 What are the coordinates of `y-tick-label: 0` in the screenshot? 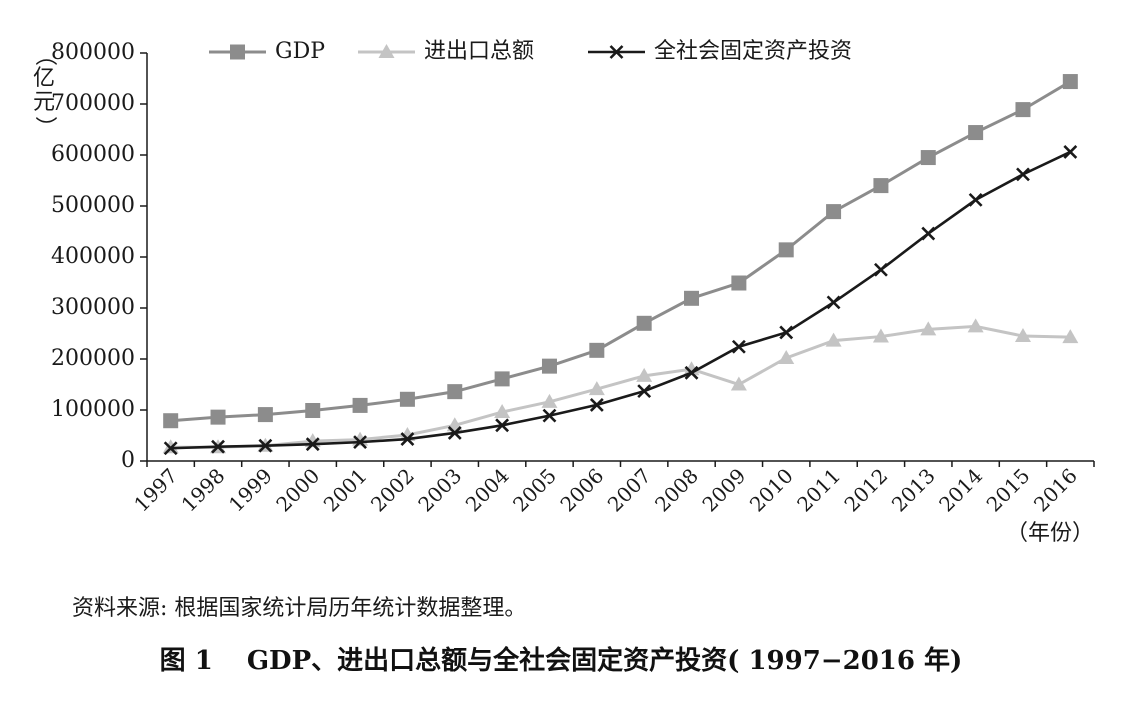 It's located at (128, 460).